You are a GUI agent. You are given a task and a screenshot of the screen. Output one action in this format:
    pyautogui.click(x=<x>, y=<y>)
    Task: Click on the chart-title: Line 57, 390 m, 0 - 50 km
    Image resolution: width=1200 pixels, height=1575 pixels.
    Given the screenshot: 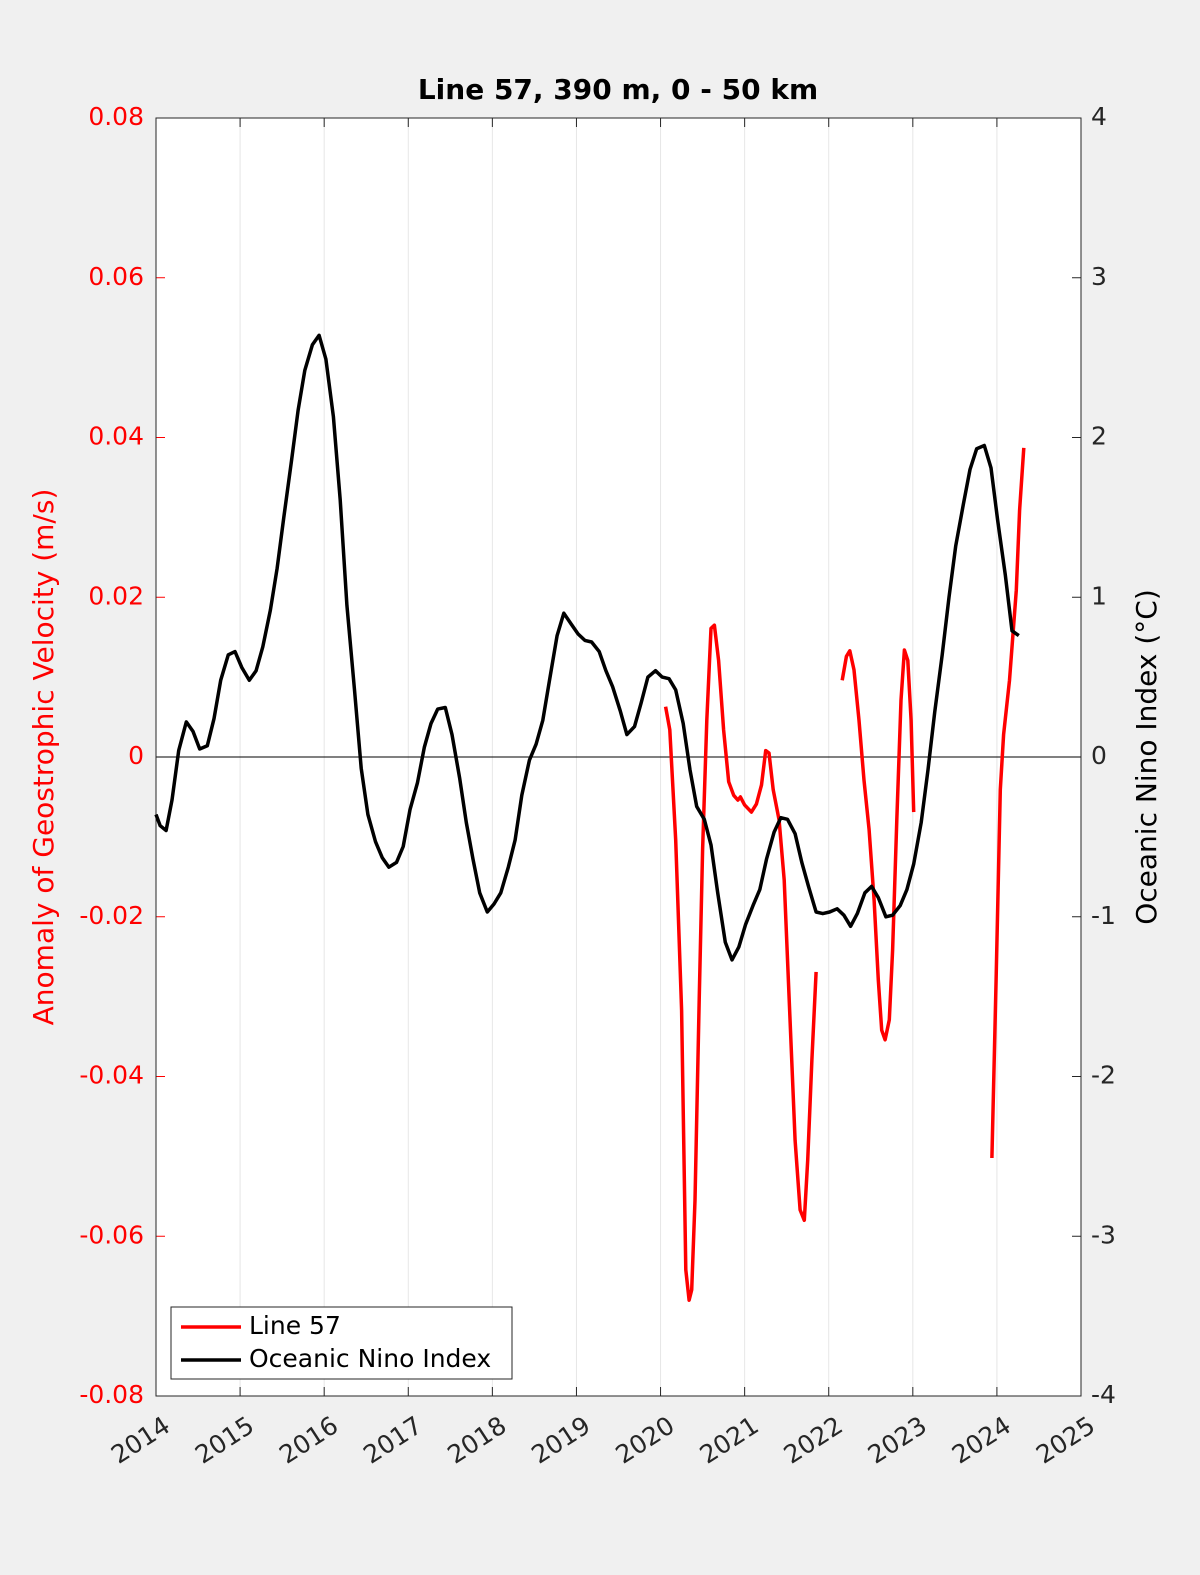 What is the action you would take?
    pyautogui.click(x=618, y=89)
    